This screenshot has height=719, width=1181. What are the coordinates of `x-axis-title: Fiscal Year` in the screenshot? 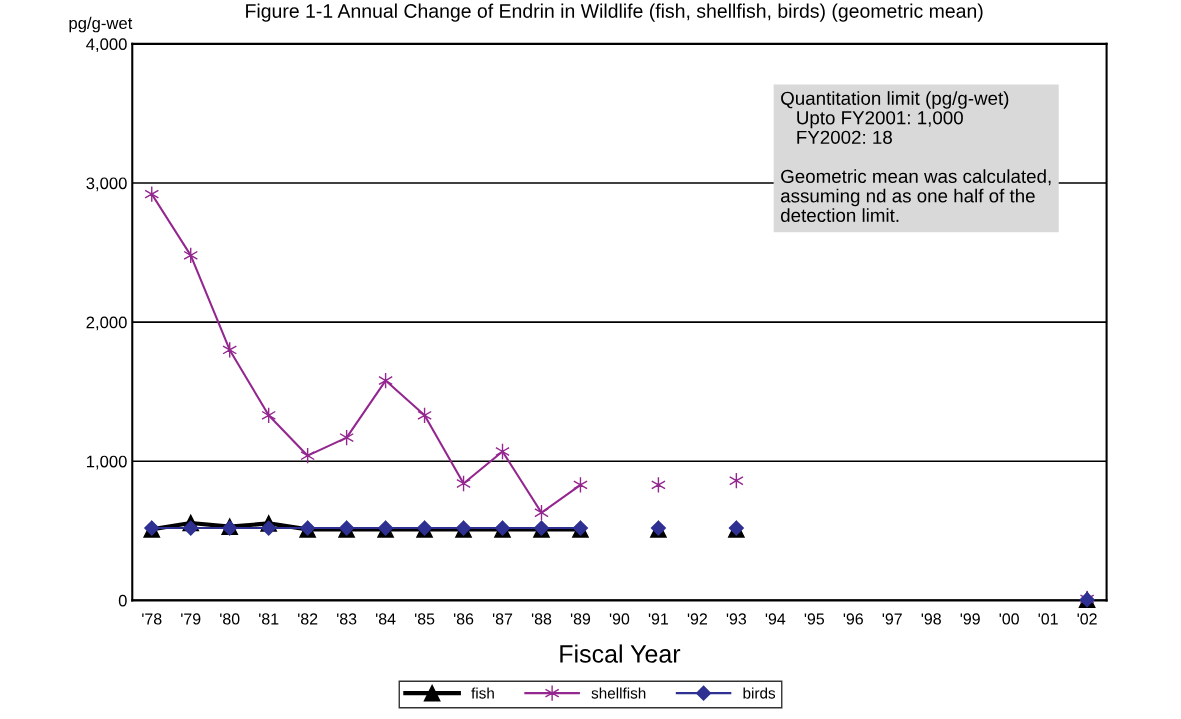 It's located at (620, 653).